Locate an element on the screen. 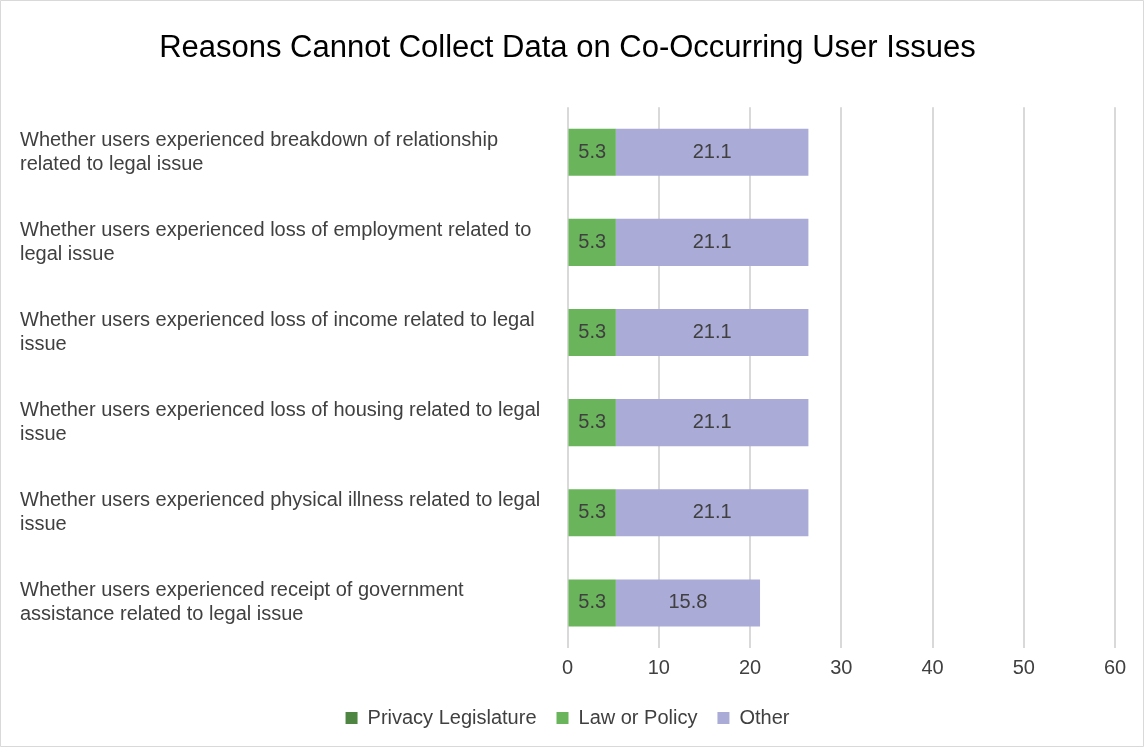  x-tick-label: 50 is located at coordinates (1023, 666).